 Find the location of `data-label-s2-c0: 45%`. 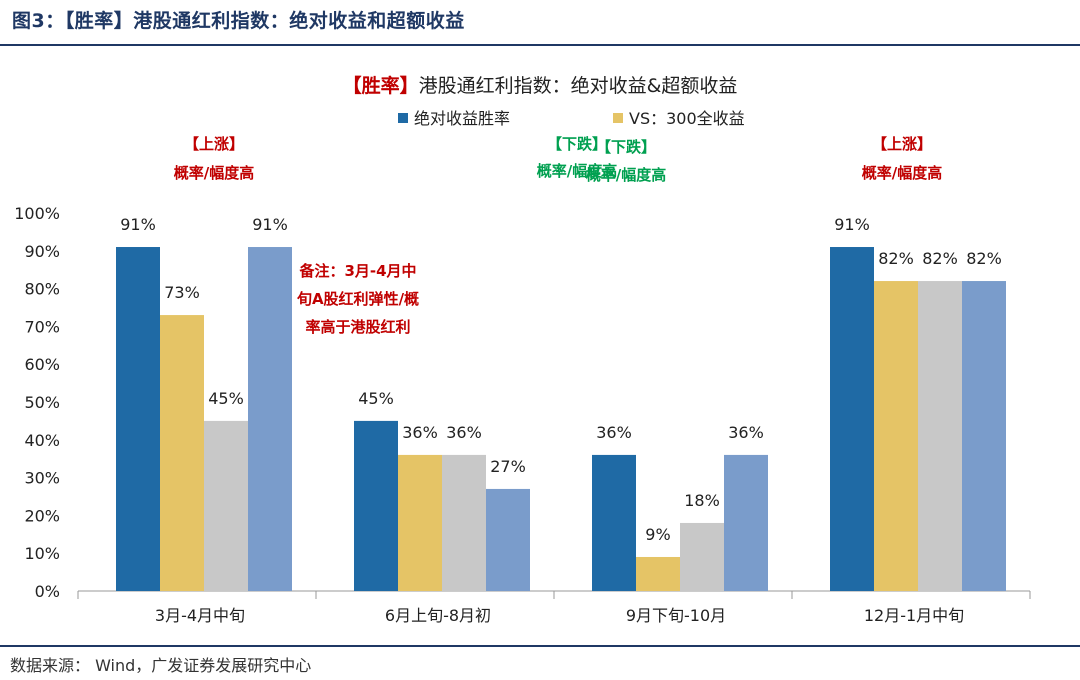

data-label-s2-c0: 45% is located at coordinates (226, 398).